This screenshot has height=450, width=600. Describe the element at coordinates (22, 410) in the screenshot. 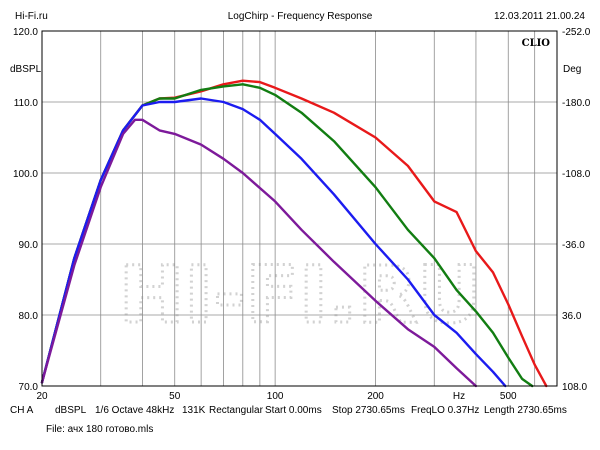

I see `channel-label: CH A` at that location.